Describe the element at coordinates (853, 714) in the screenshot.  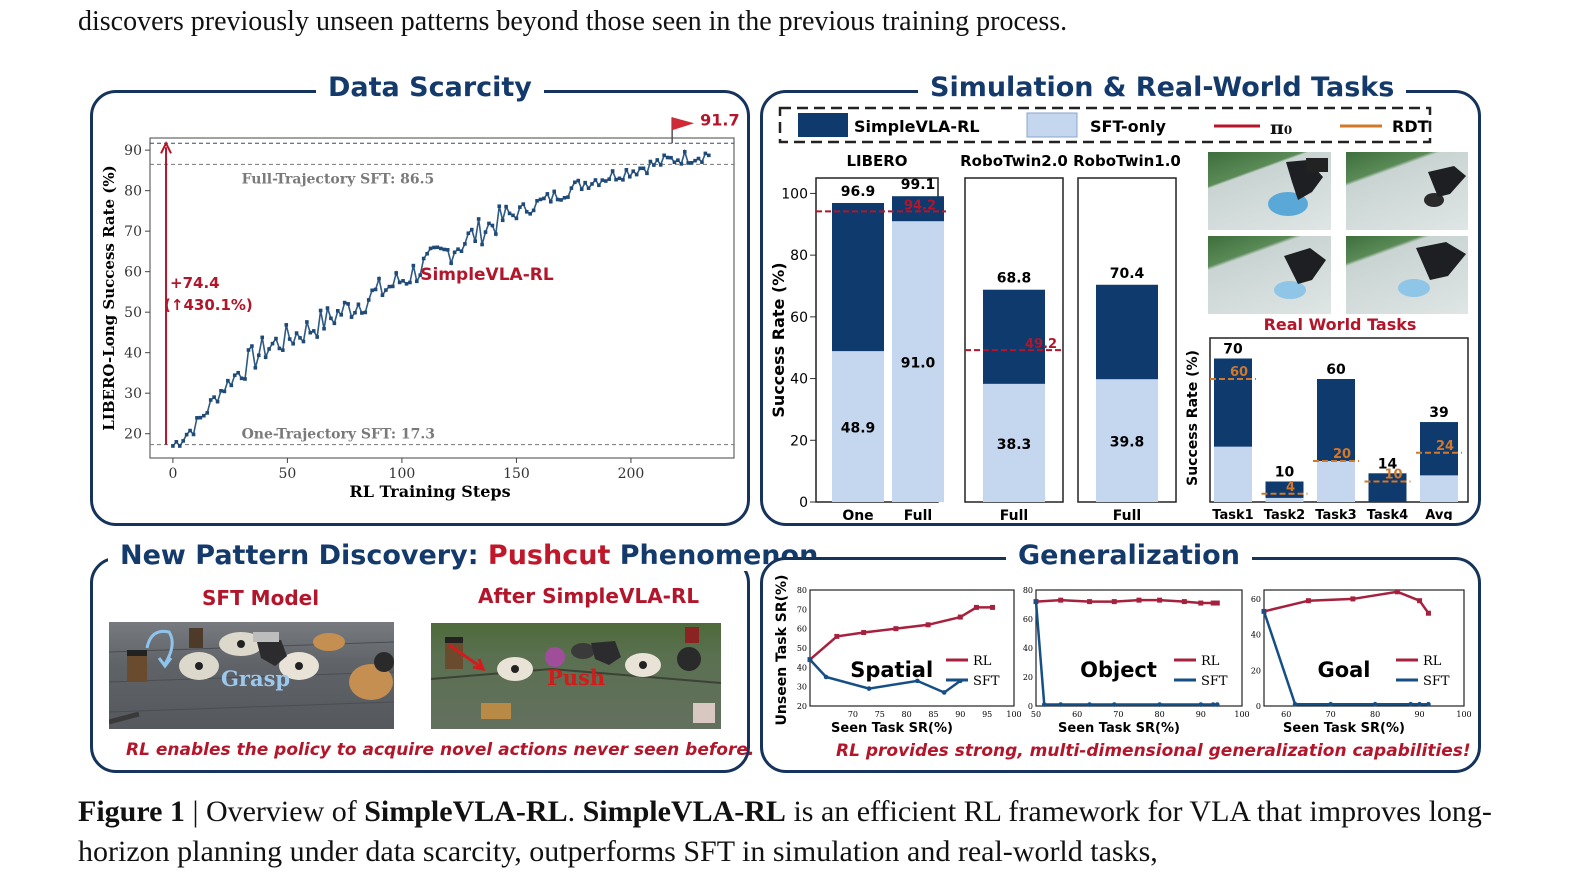
I see `gen-x-tick-label: 70` at that location.